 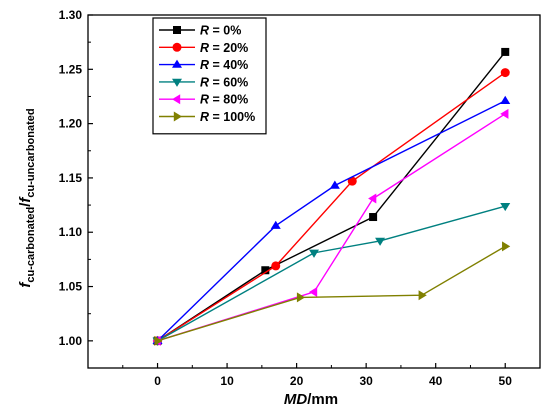 What do you see at coordinates (220, 31) in the screenshot?
I see `legend-label: R = 0%` at bounding box center [220, 31].